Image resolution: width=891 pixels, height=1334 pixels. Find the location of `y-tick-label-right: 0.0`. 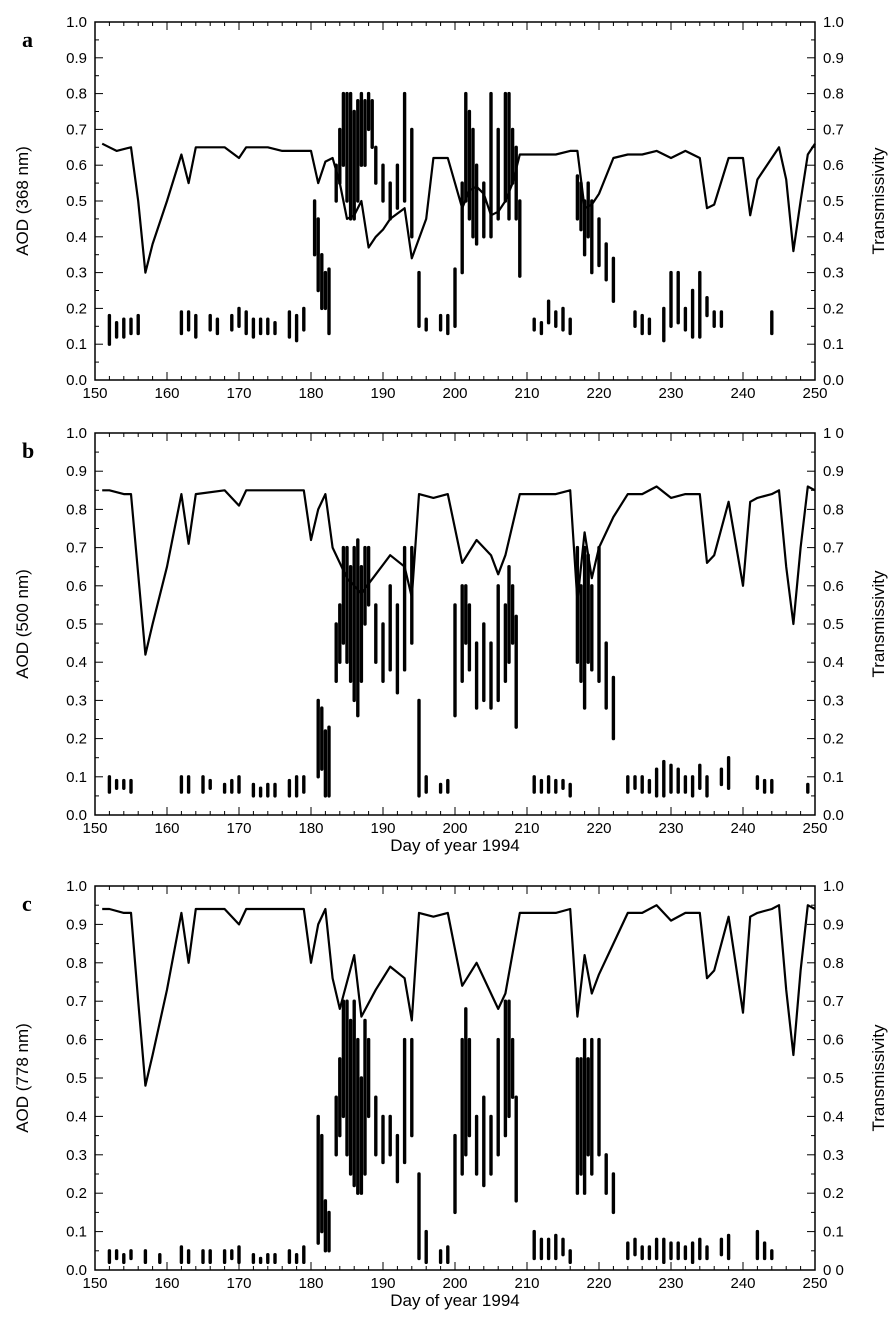

y-tick-label-right: 0.0 is located at coordinates (833, 815).